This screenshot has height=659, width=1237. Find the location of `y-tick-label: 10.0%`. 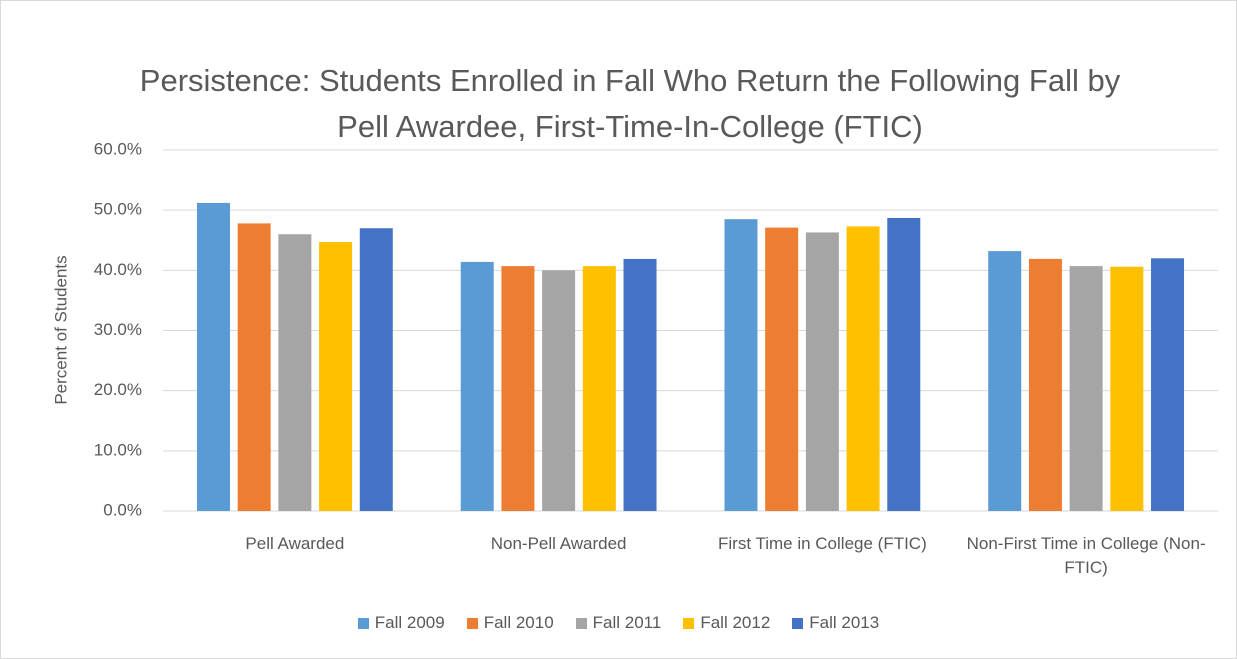

y-tick-label: 10.0% is located at coordinates (118, 449).